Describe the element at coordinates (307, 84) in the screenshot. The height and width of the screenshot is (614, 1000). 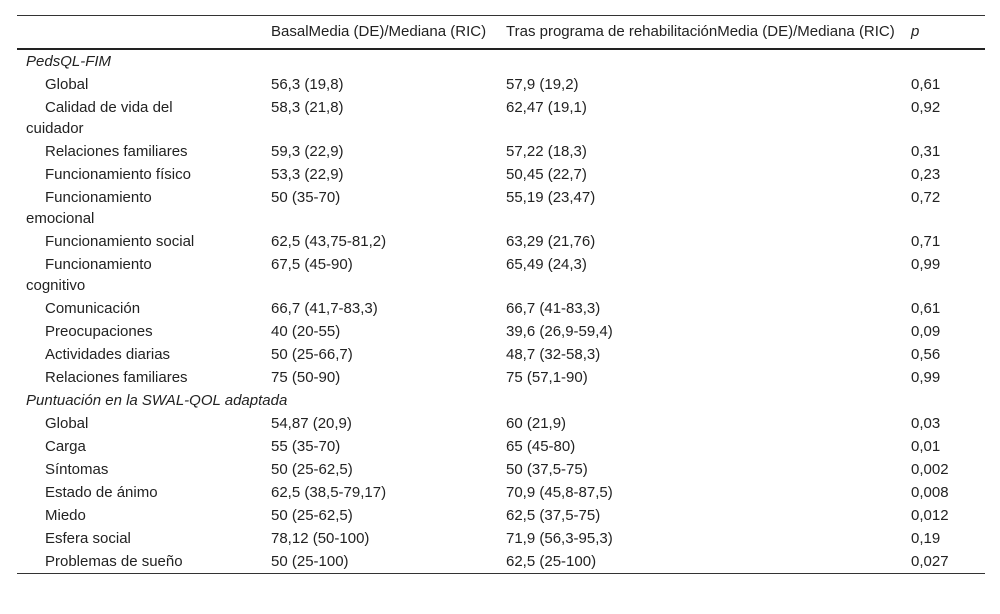
I see `cell: 56,3 (19,8)` at that location.